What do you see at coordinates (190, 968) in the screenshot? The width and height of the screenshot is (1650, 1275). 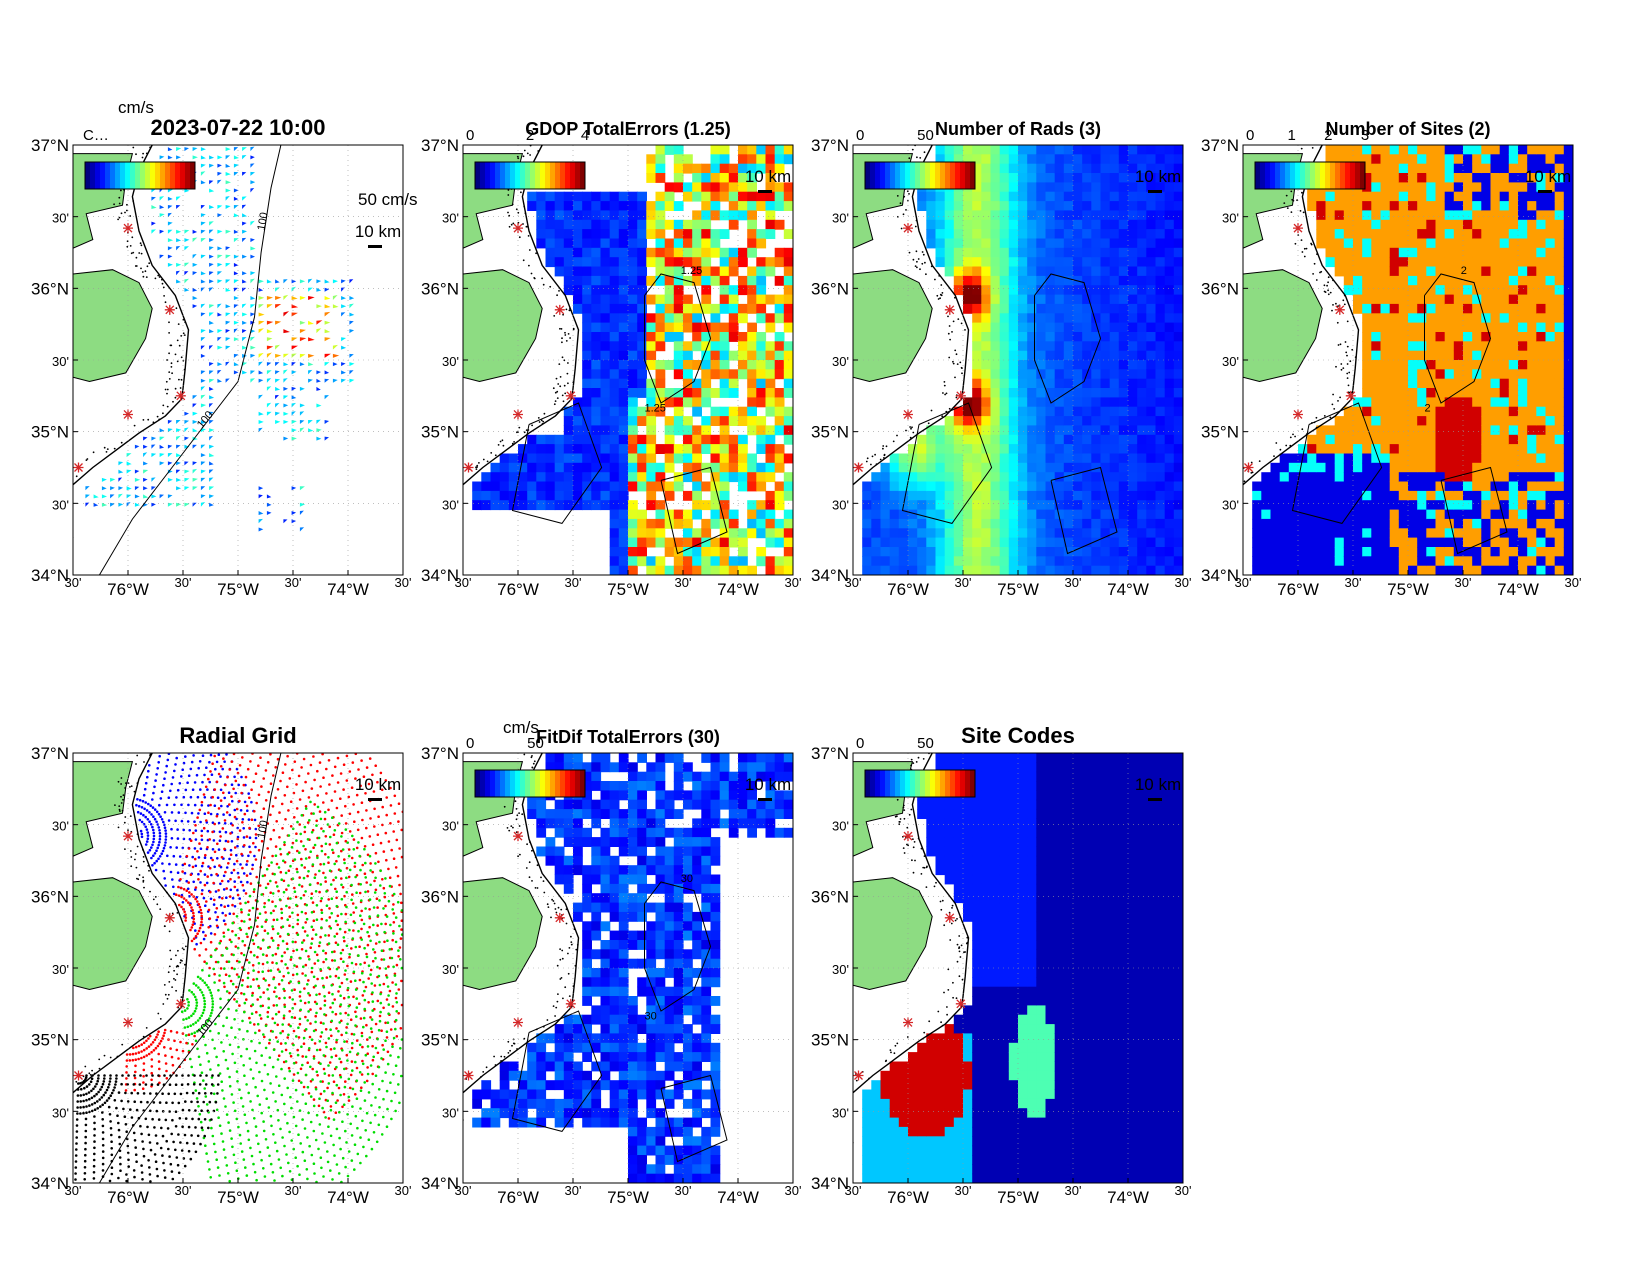 I see `isobath-100m` at bounding box center [190, 968].